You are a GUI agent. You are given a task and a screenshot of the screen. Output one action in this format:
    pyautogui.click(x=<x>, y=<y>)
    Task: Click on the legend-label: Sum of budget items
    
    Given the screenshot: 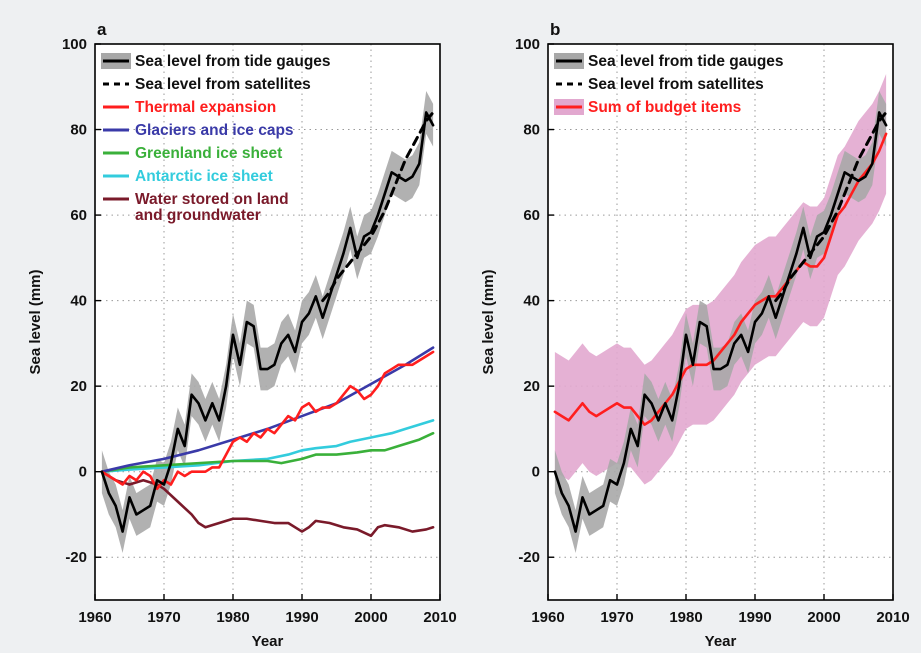 What is the action you would take?
    pyautogui.click(x=664, y=107)
    